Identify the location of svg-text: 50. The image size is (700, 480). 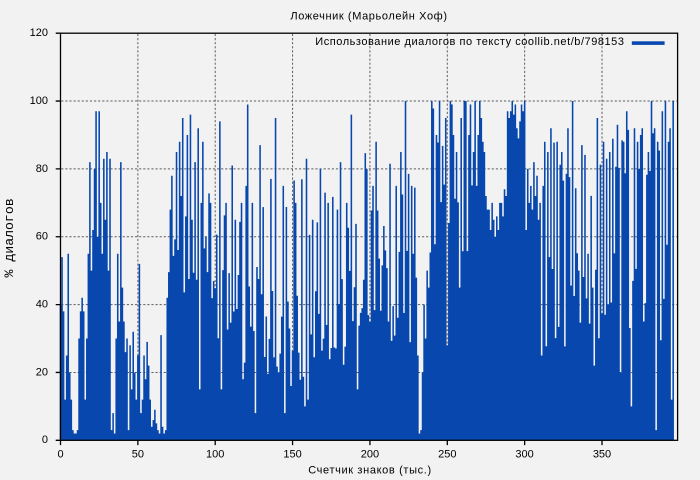
(138, 455).